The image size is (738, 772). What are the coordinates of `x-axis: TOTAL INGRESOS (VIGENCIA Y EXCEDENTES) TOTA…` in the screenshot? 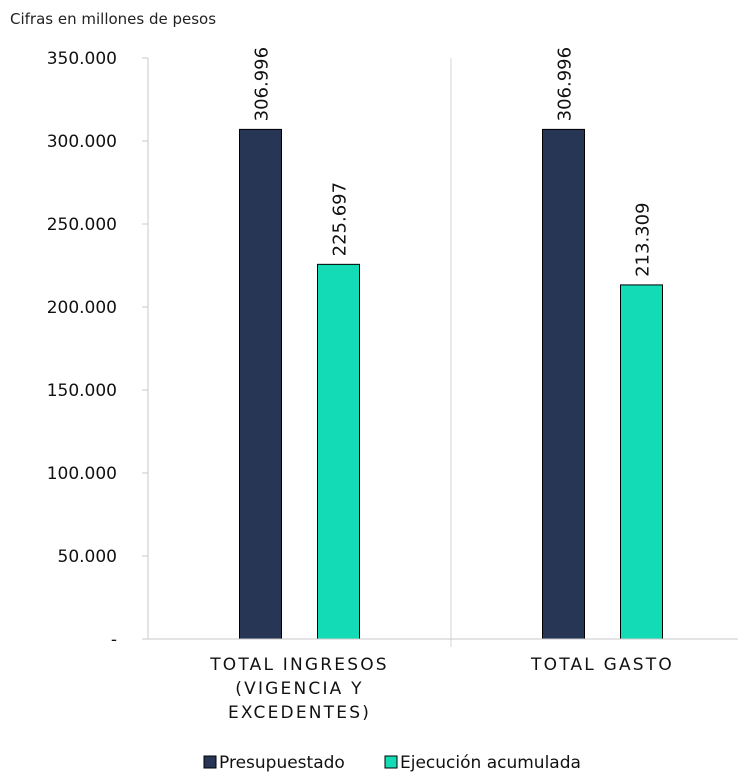 It's located at (443, 680).